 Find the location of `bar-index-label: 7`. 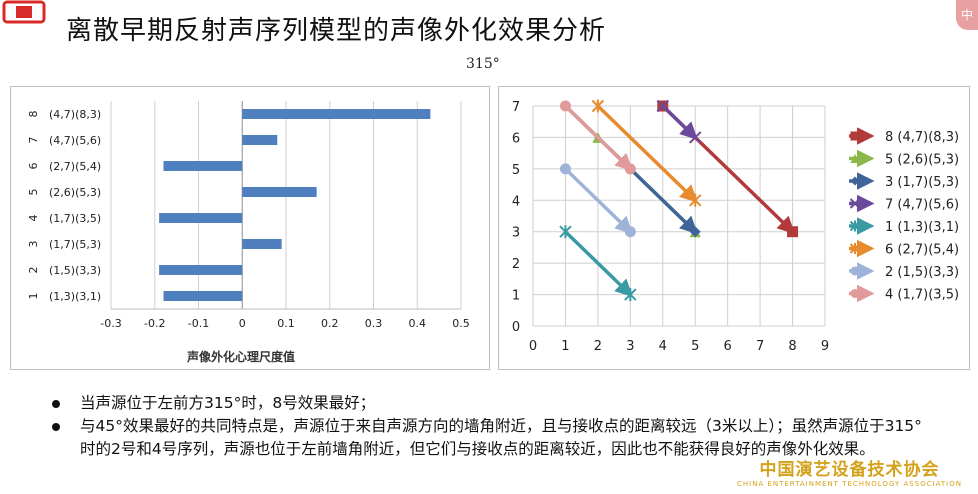

bar-index-label: 7 is located at coordinates (33, 140).